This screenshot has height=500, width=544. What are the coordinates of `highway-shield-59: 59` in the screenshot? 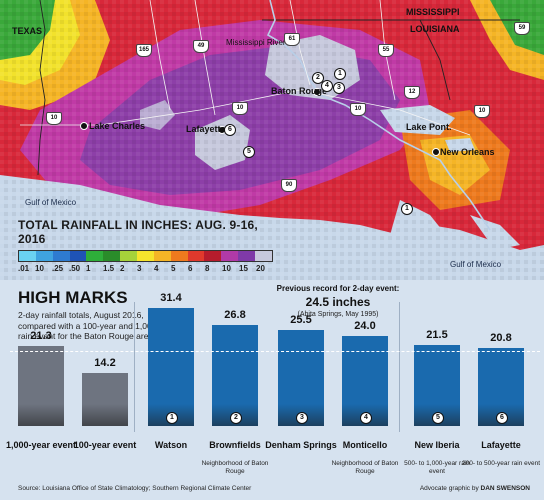 It's located at (522, 28).